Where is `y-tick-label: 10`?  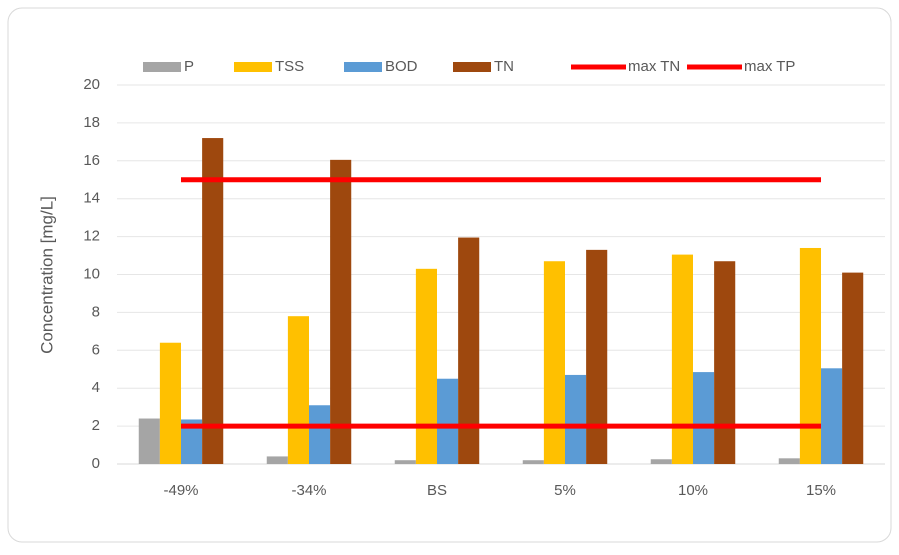 y-tick-label: 10 is located at coordinates (91, 273).